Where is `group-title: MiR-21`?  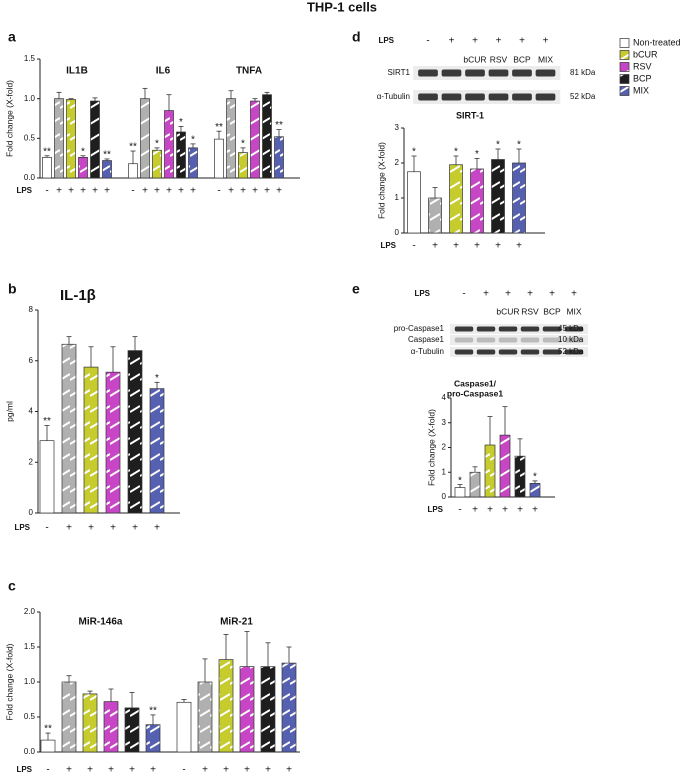
group-title: MiR-21 is located at coordinates (236, 622).